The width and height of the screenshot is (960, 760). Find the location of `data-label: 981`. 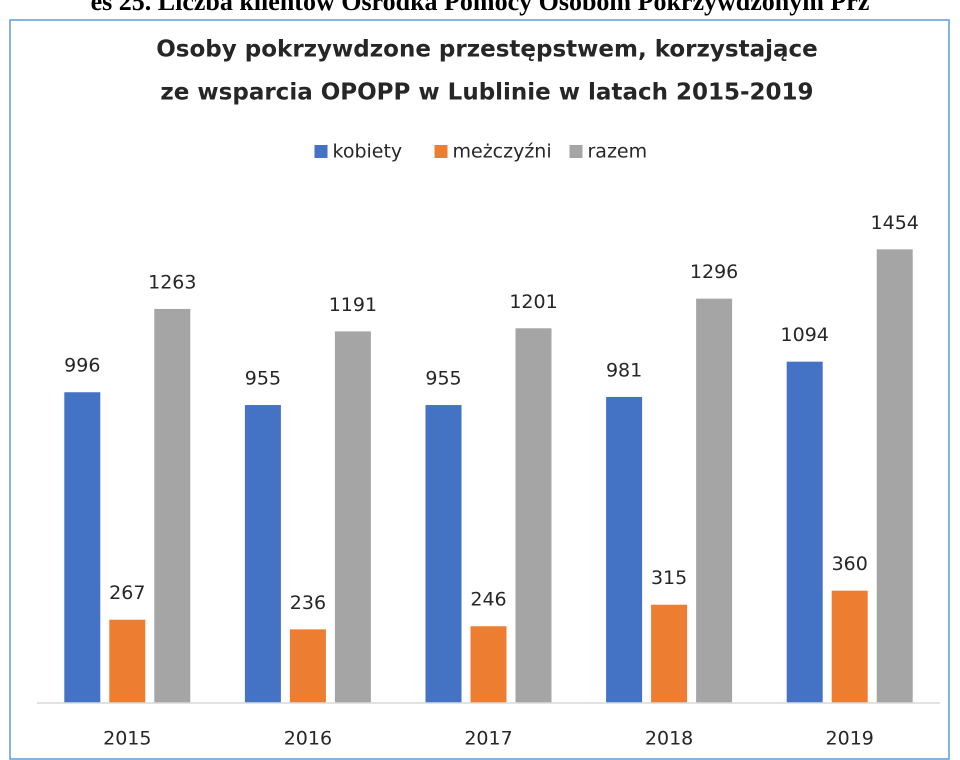

data-label: 981 is located at coordinates (624, 370).